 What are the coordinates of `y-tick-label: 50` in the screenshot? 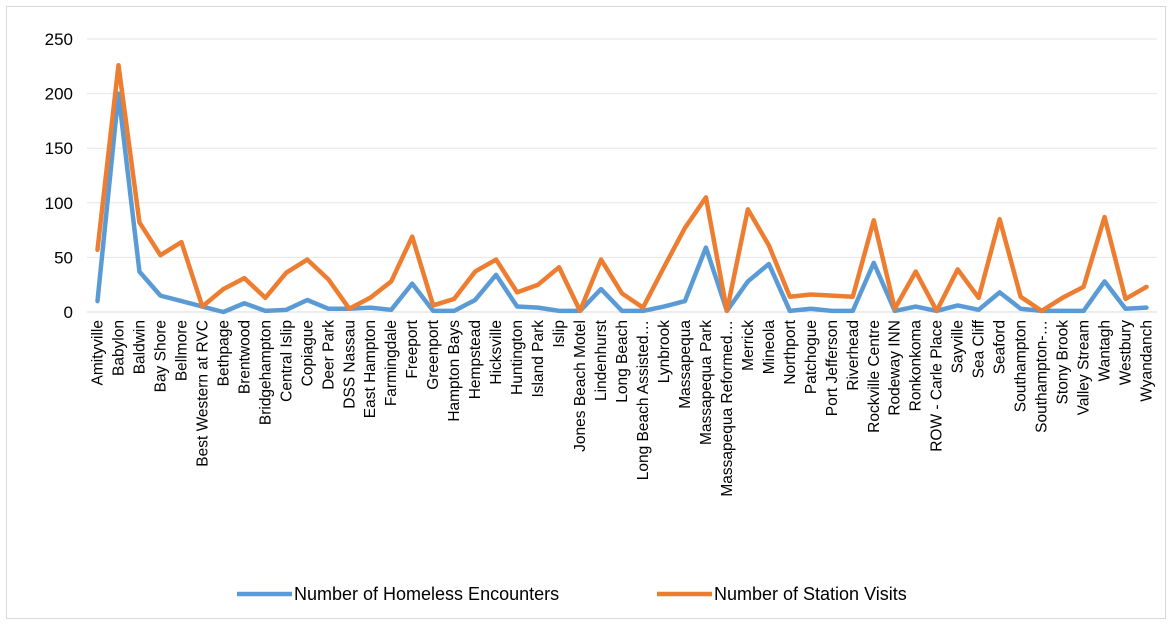 It's located at (63, 257).